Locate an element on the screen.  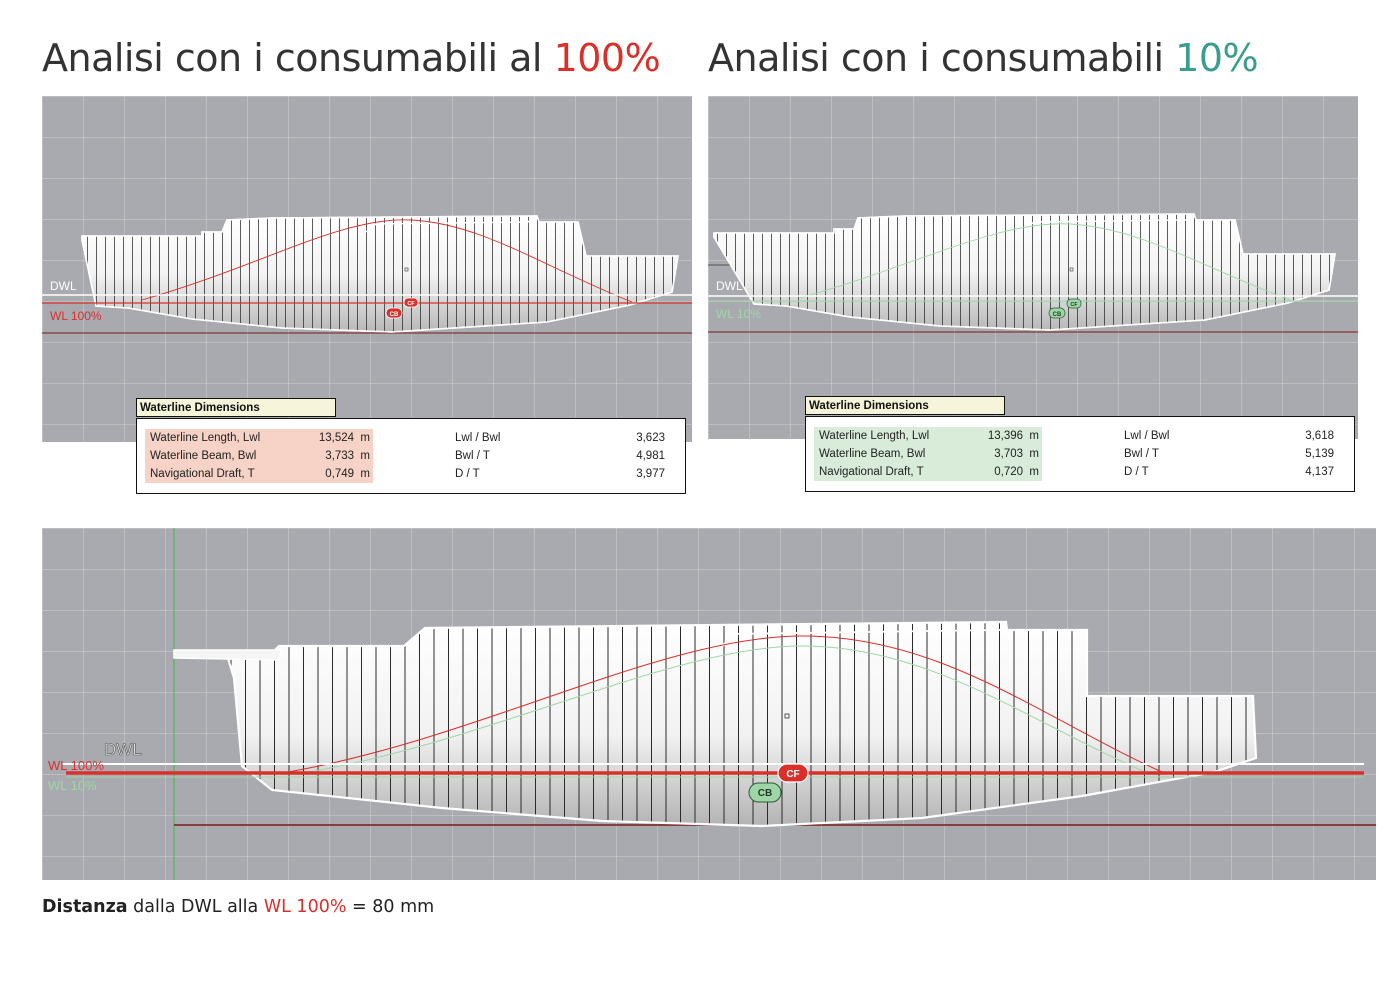
dimension-value: 3,733 m is located at coordinates (347, 456).